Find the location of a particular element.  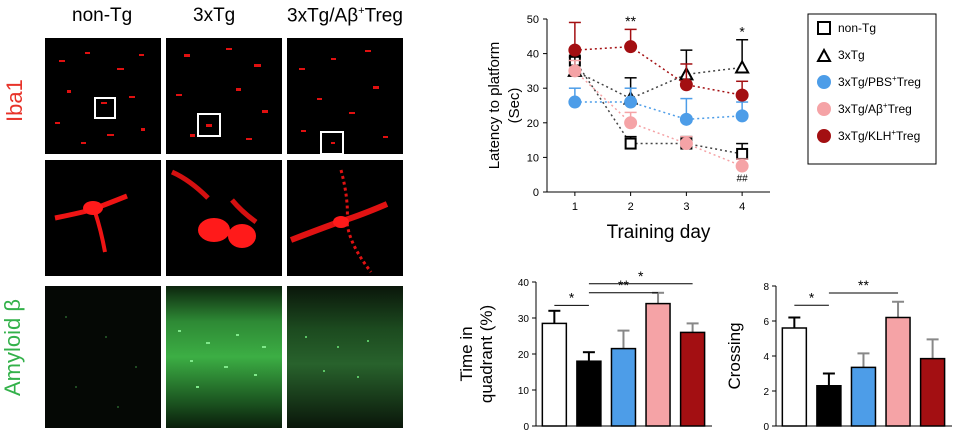

micrograph-iba1-zoom-3xtg-abeta-treg is located at coordinates (345, 218).